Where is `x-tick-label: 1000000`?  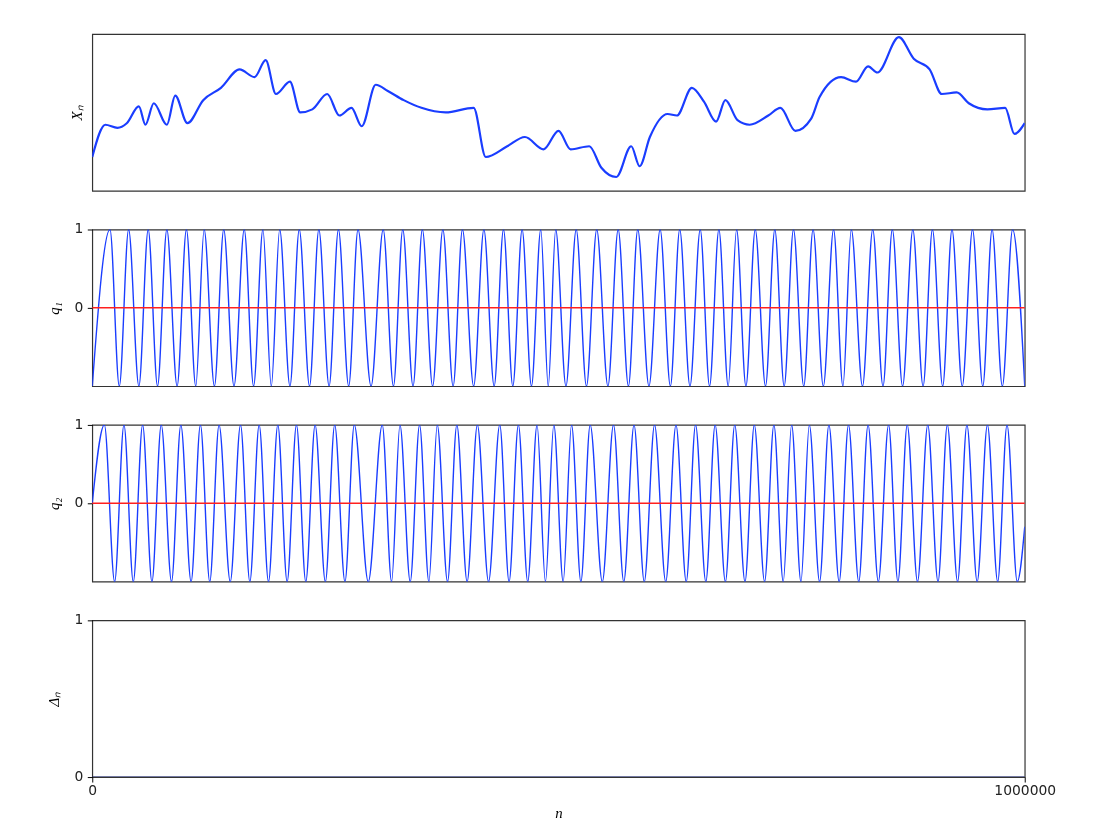
x-tick-label: 1000000 is located at coordinates (1025, 790).